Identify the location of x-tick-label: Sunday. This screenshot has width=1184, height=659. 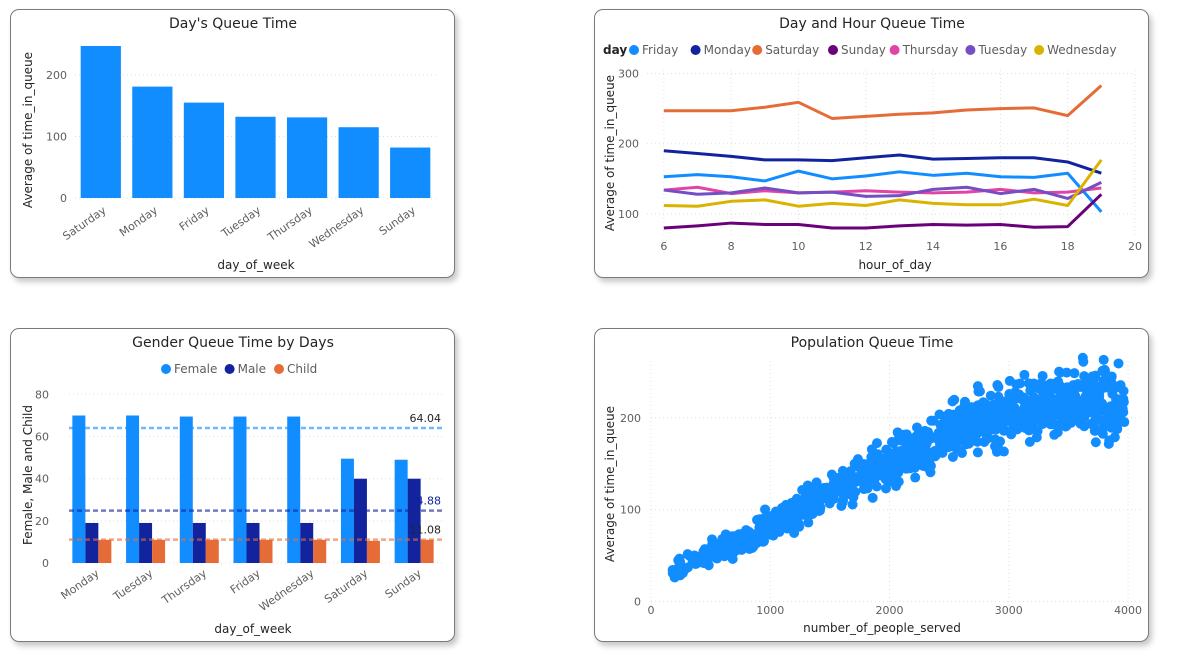
(404, 584).